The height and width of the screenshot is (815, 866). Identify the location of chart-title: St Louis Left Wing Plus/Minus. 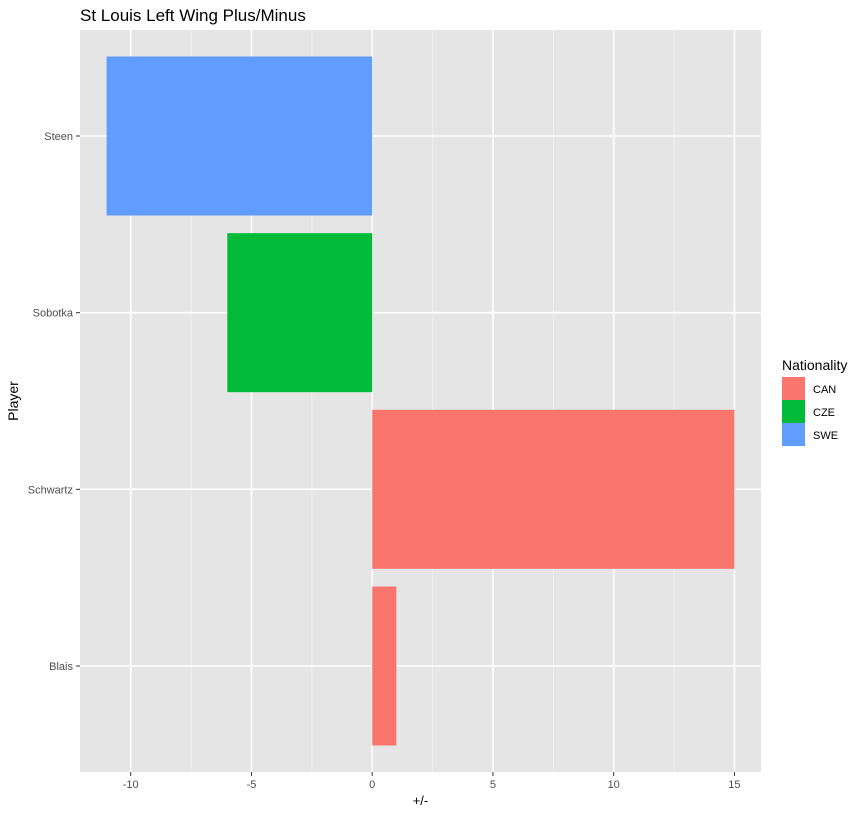
(193, 15).